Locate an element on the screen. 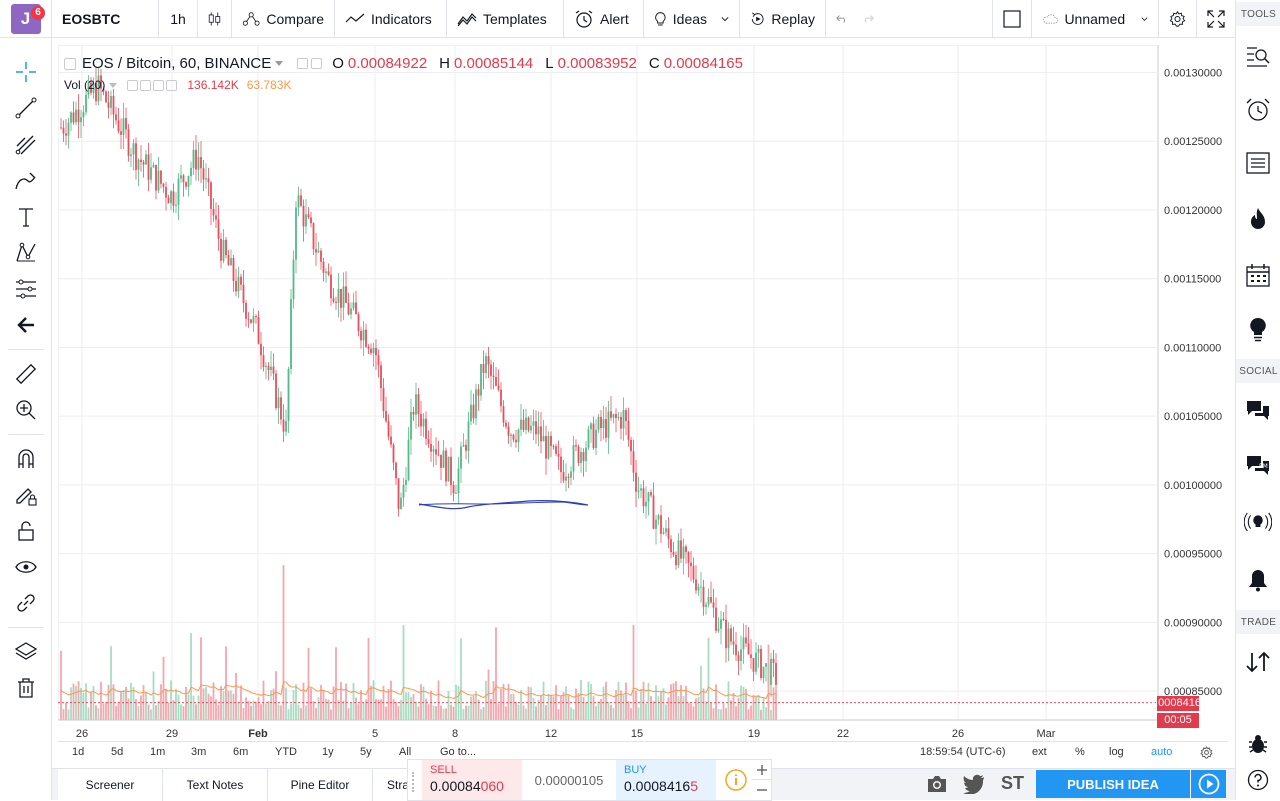 The image size is (1280, 801). user-menu: J 6 is located at coordinates (26, 19).